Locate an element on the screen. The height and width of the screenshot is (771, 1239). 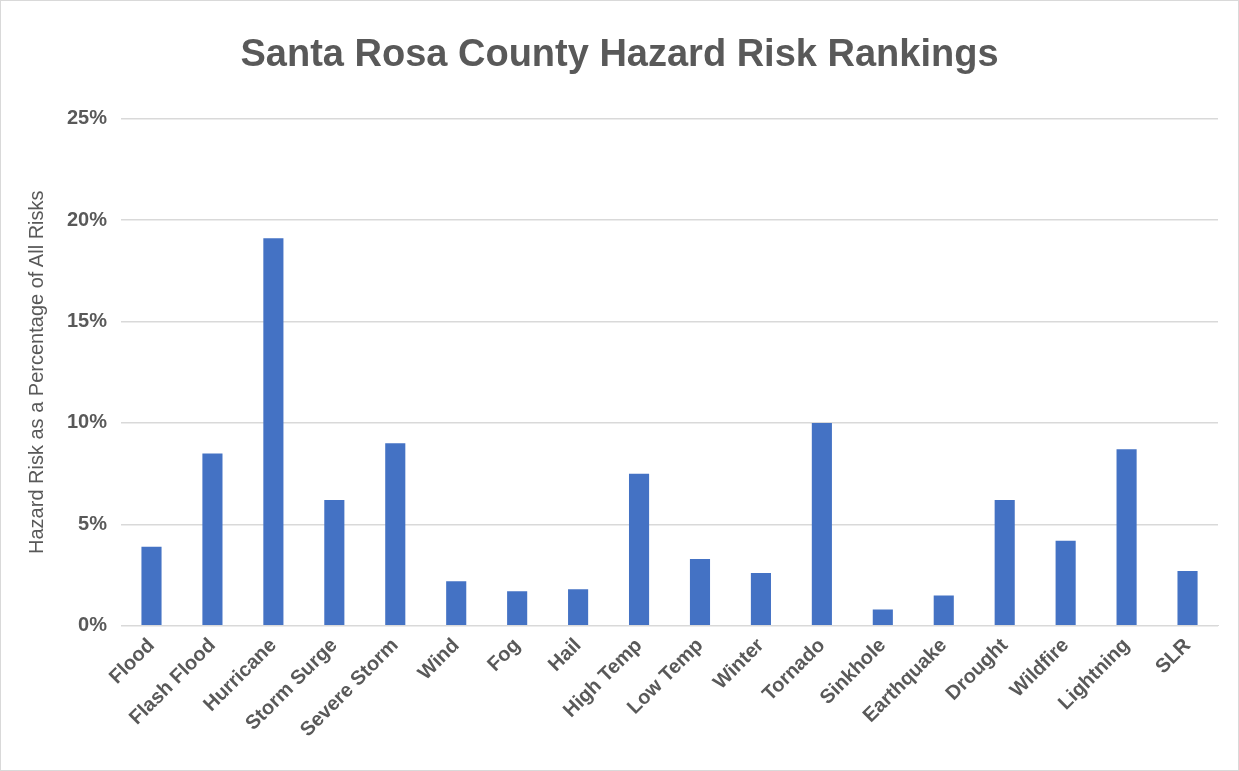
y-axis-title: Hazard Risk as a Percentage of All Risks is located at coordinates (35, 372).